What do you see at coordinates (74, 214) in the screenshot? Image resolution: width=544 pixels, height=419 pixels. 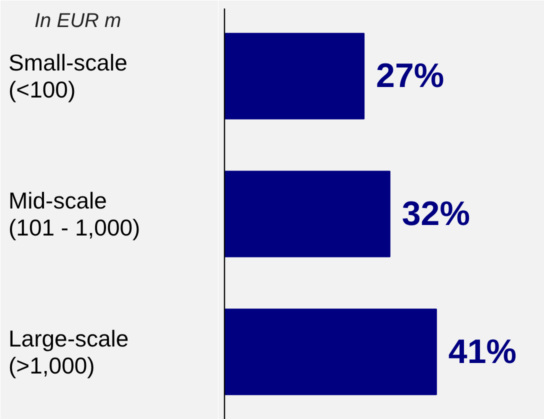 I see `y-tick-label: Mid-scale (101 - 1,000)` at bounding box center [74, 214].